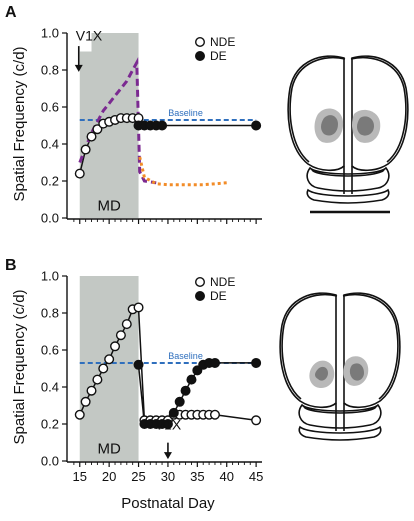 Image resolution: width=414 pixels, height=521 pixels. I want to click on md-shaded-region, so click(109, 368).